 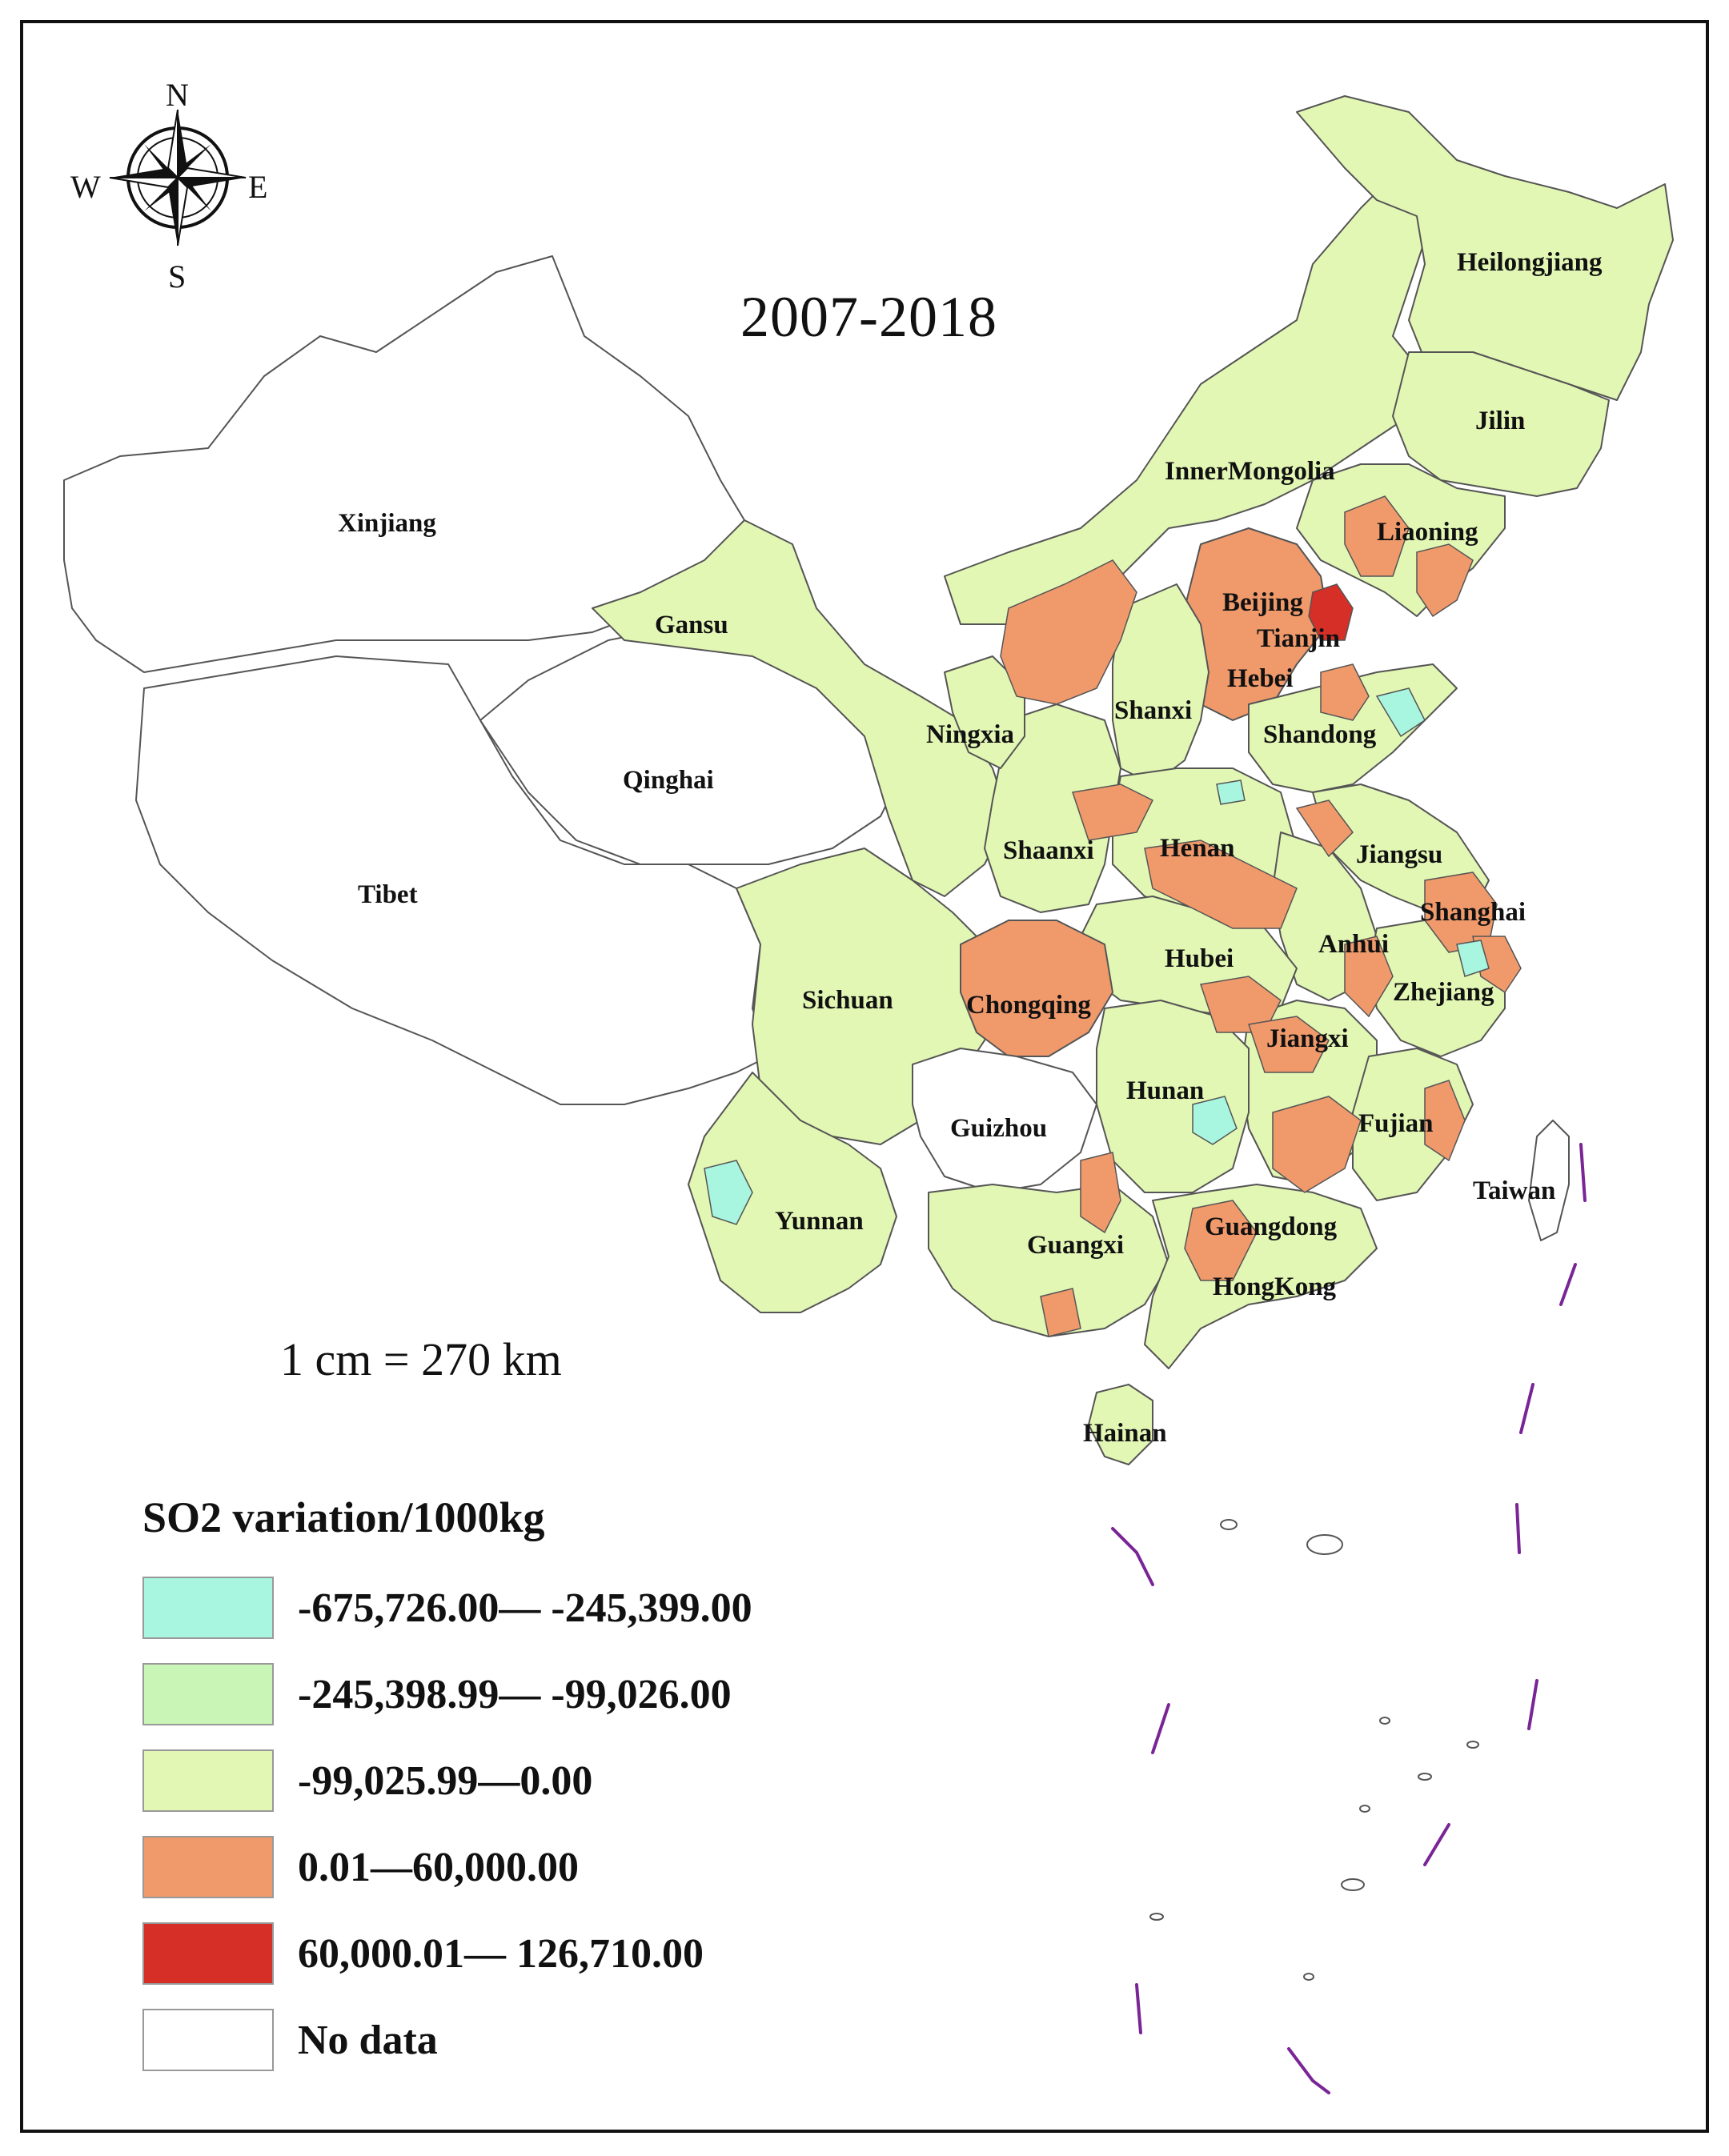 What do you see at coordinates (1331, 612) in the screenshot?
I see `patch-tianjin-red` at bounding box center [1331, 612].